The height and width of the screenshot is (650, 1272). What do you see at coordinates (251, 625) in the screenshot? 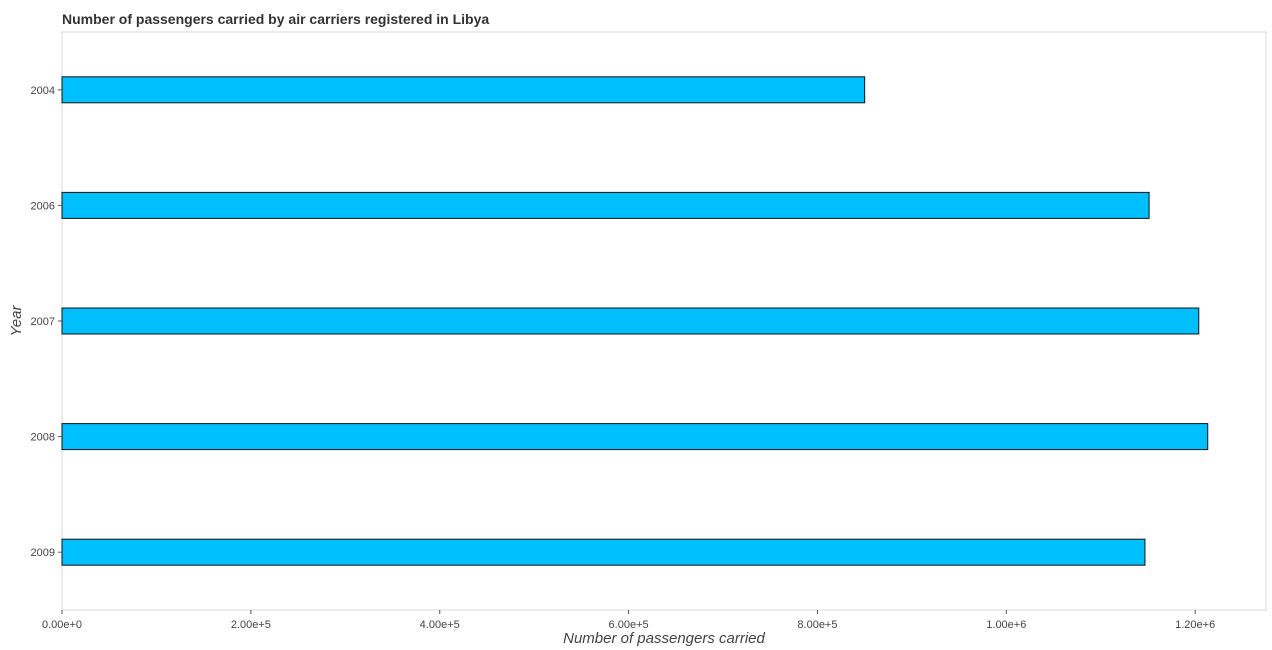
I see `x-tick-label: 2.00e+5` at bounding box center [251, 625].